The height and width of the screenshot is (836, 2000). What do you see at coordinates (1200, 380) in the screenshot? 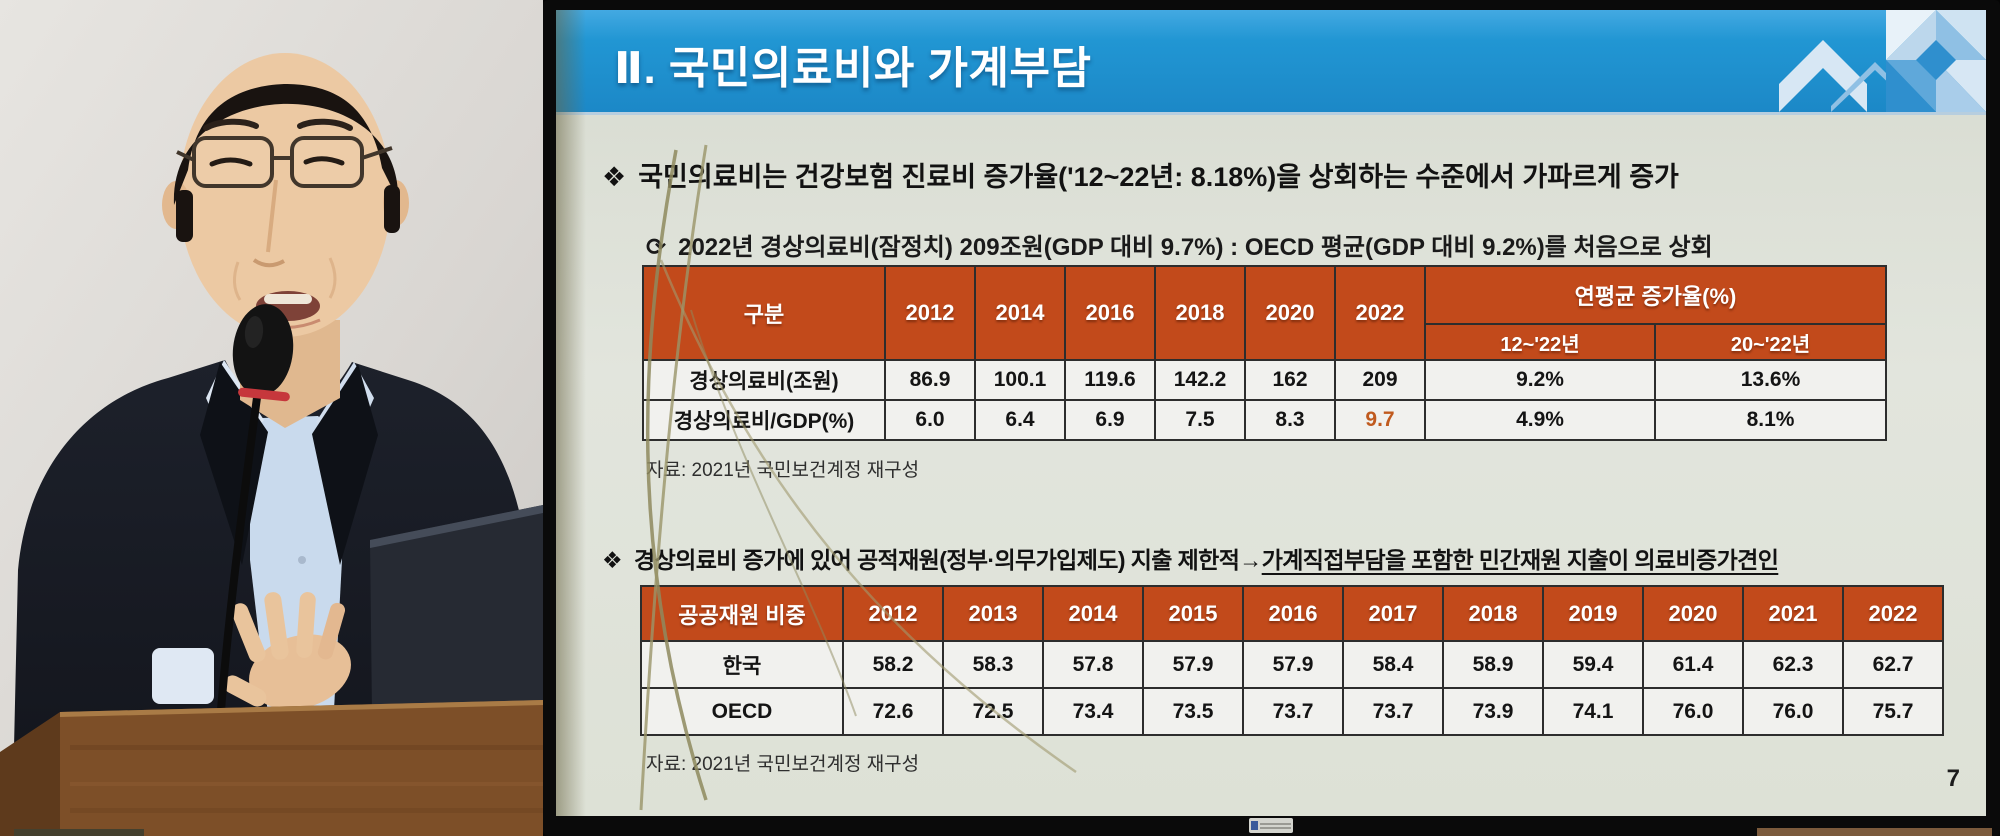
I see `t1-cell: 142.2` at bounding box center [1200, 380].